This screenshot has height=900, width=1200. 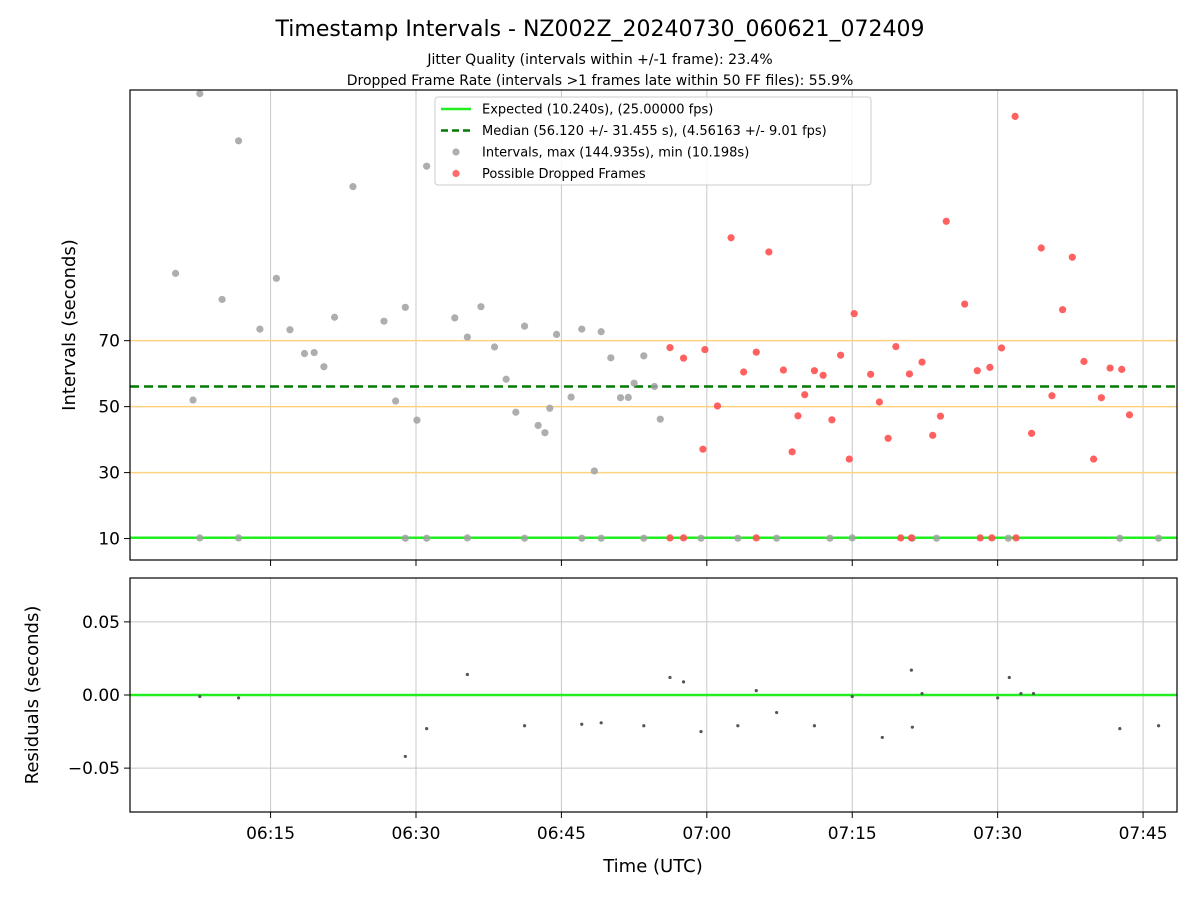 What do you see at coordinates (69, 325) in the screenshot?
I see `intervals-y-axis-label: Intervals (seconds)` at bounding box center [69, 325].